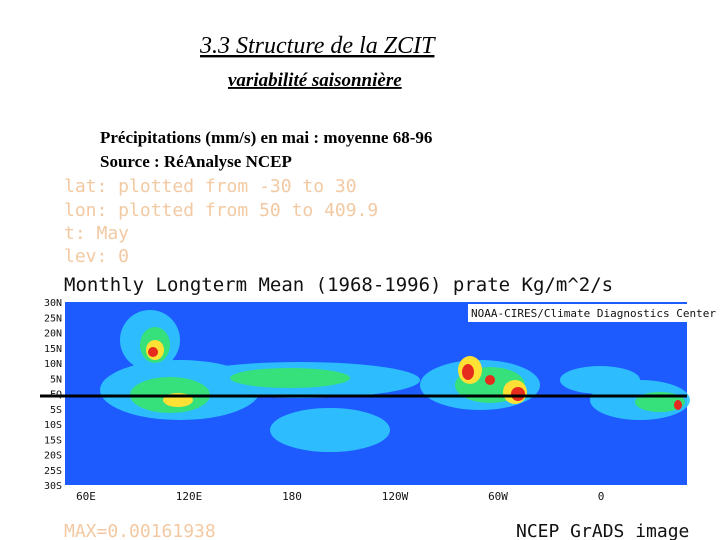 This screenshot has width=720, height=540. I want to click on slide-subtitle: variabilité saisonnière, so click(315, 80).